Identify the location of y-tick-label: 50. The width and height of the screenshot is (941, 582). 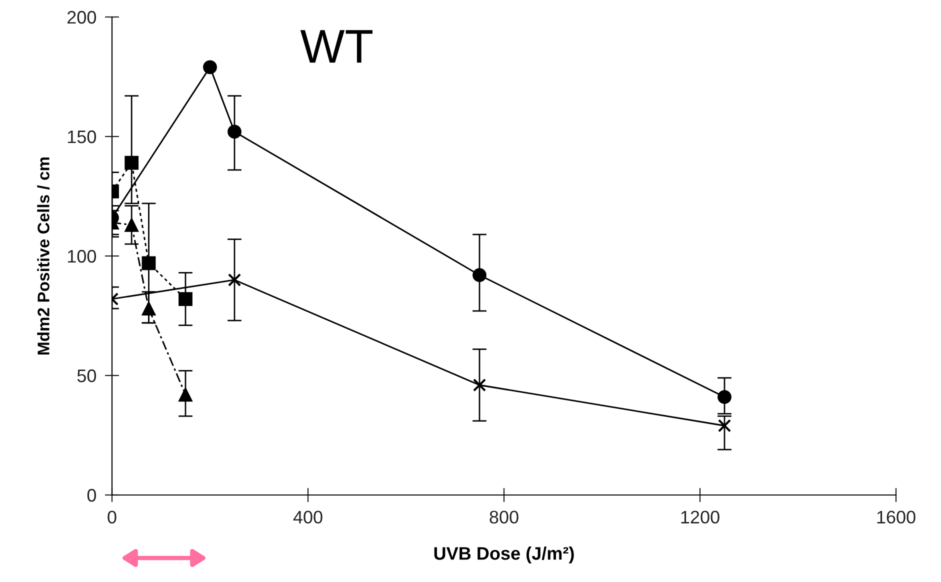
(86, 375).